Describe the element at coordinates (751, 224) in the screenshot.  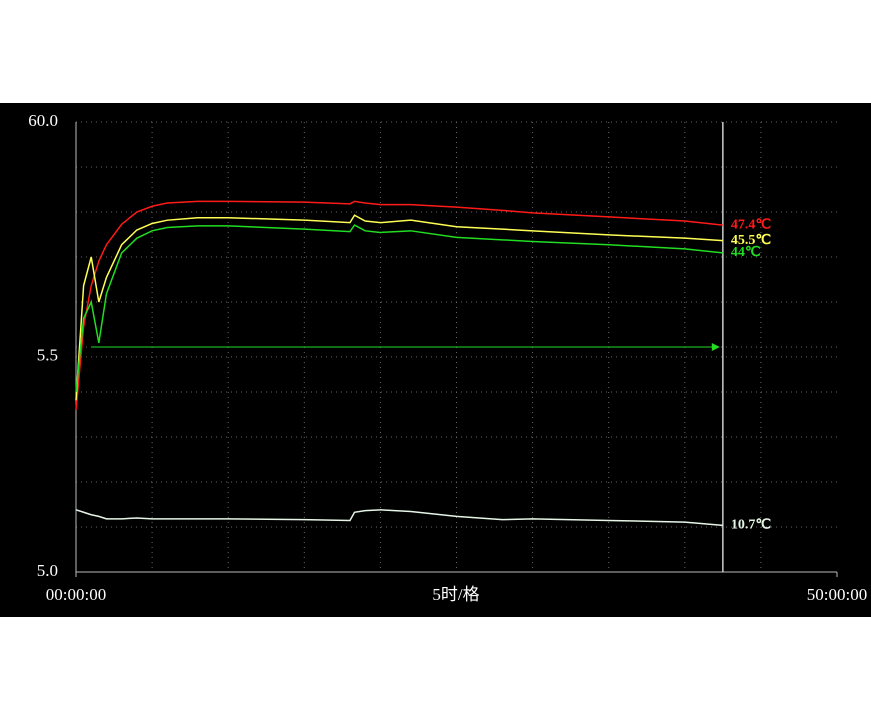
I see `end-label: 47.4℃` at that location.